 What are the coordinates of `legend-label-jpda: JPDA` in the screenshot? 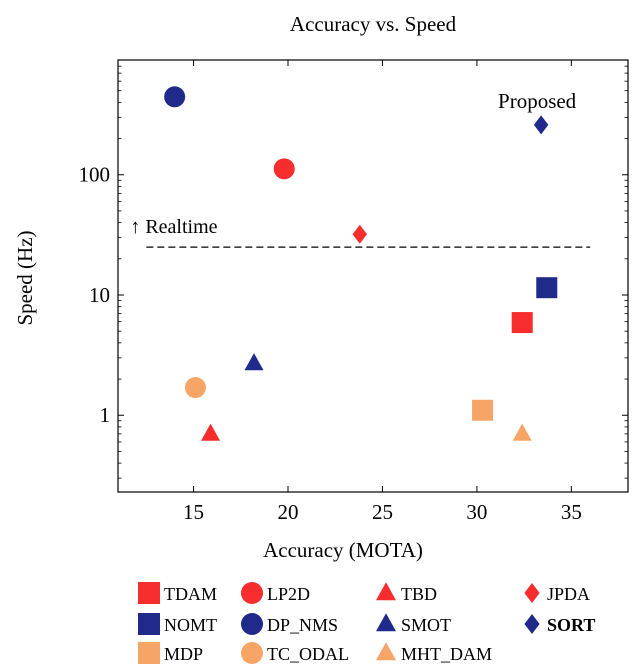 It's located at (568, 594).